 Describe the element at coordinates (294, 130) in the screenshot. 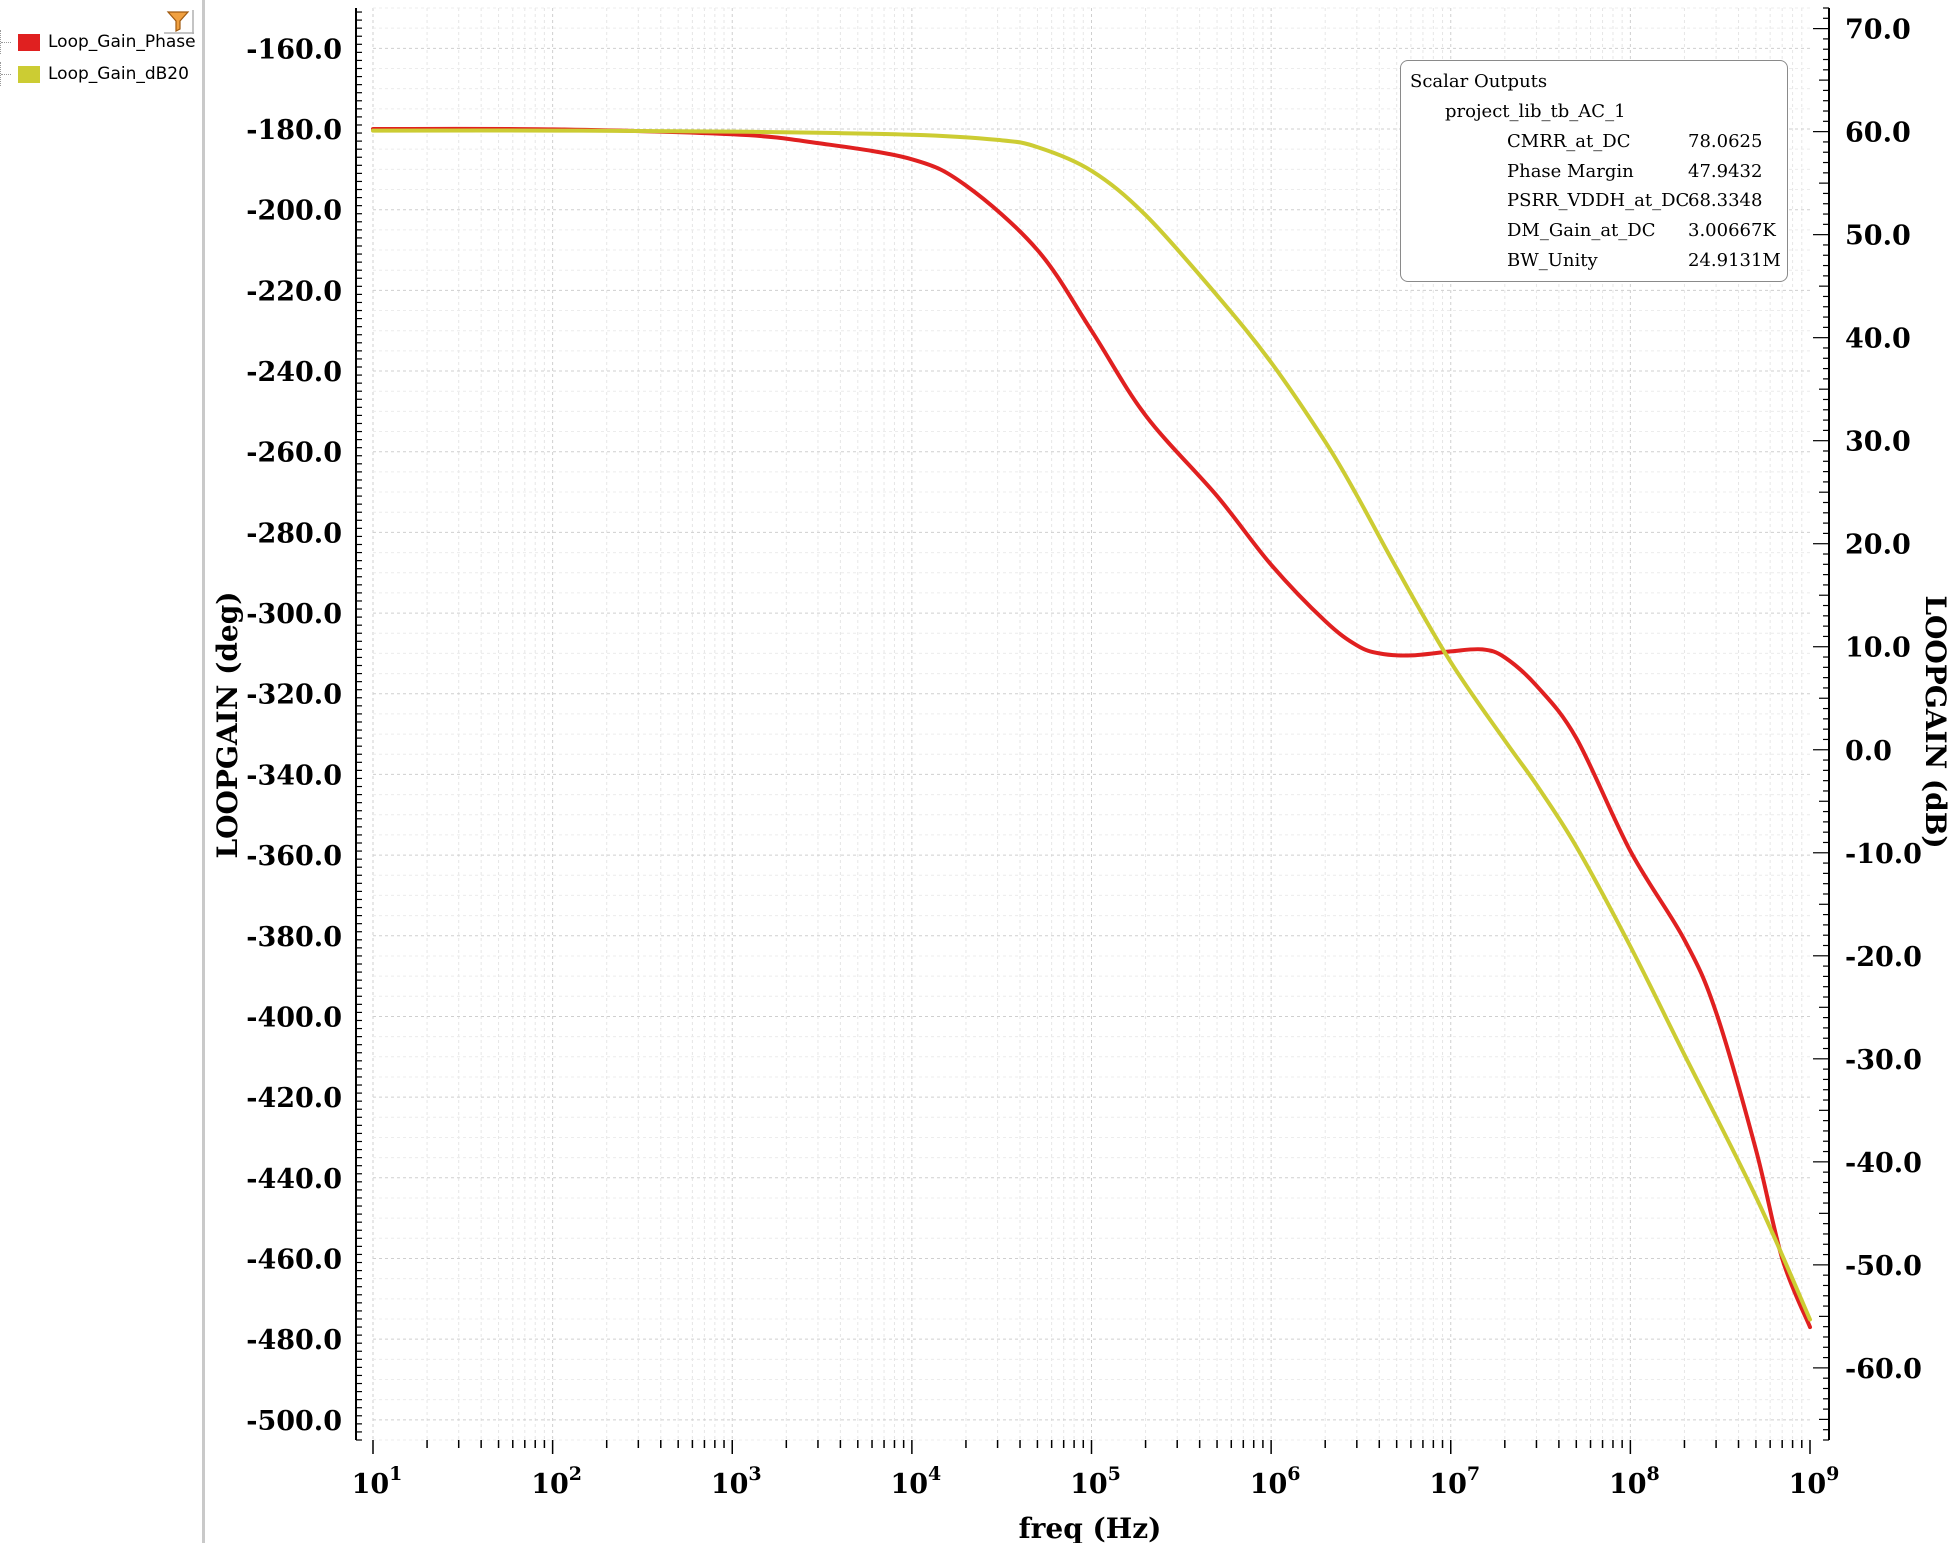

I see `y-left-tick-label: -180.0` at that location.